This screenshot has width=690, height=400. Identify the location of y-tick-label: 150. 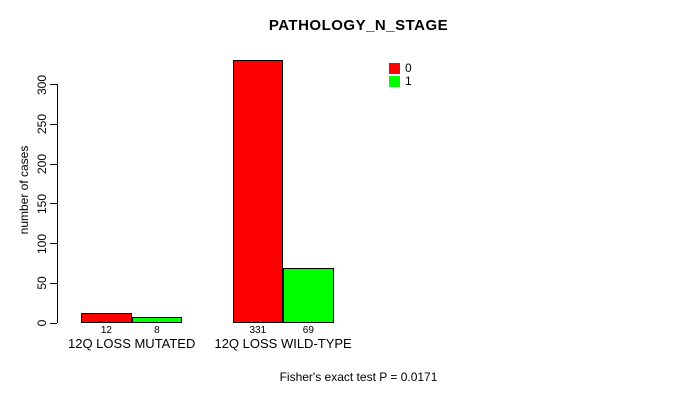
(42, 203).